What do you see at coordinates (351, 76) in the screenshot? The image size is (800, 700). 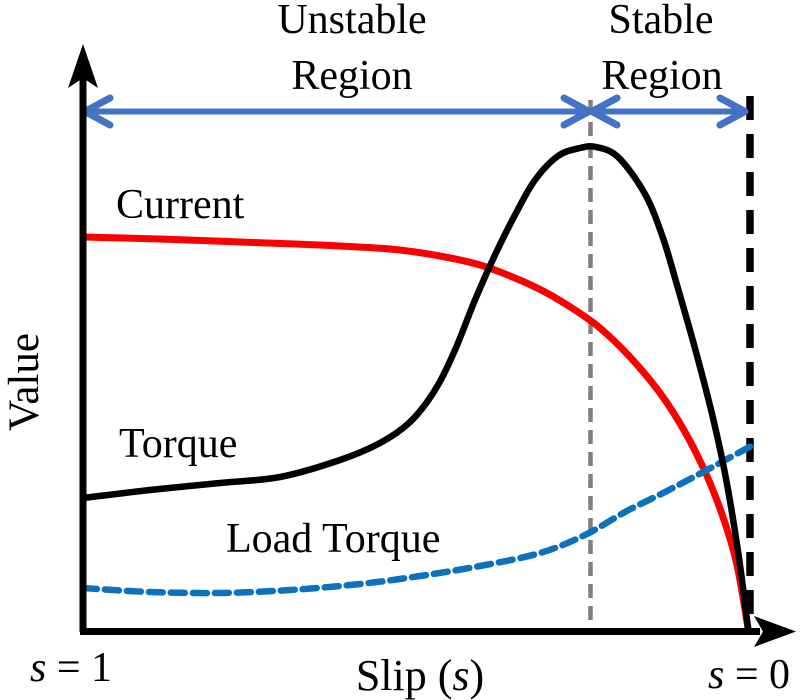 I see `unstable-region-label-line2: Region` at bounding box center [351, 76].